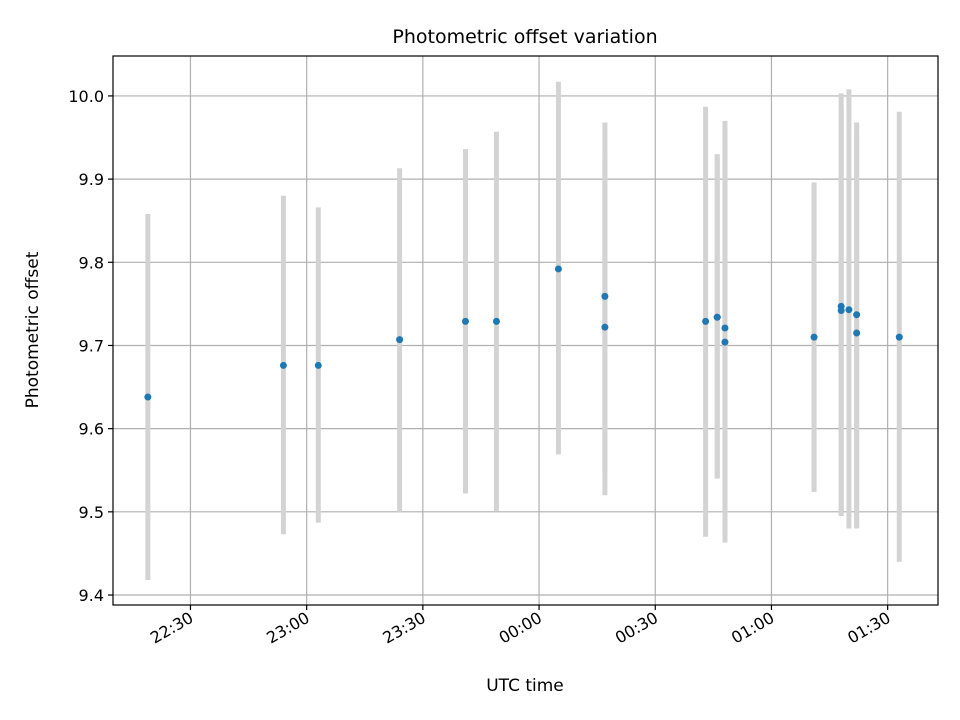  What do you see at coordinates (287, 628) in the screenshot?
I see `x-tick-label: 23:00` at bounding box center [287, 628].